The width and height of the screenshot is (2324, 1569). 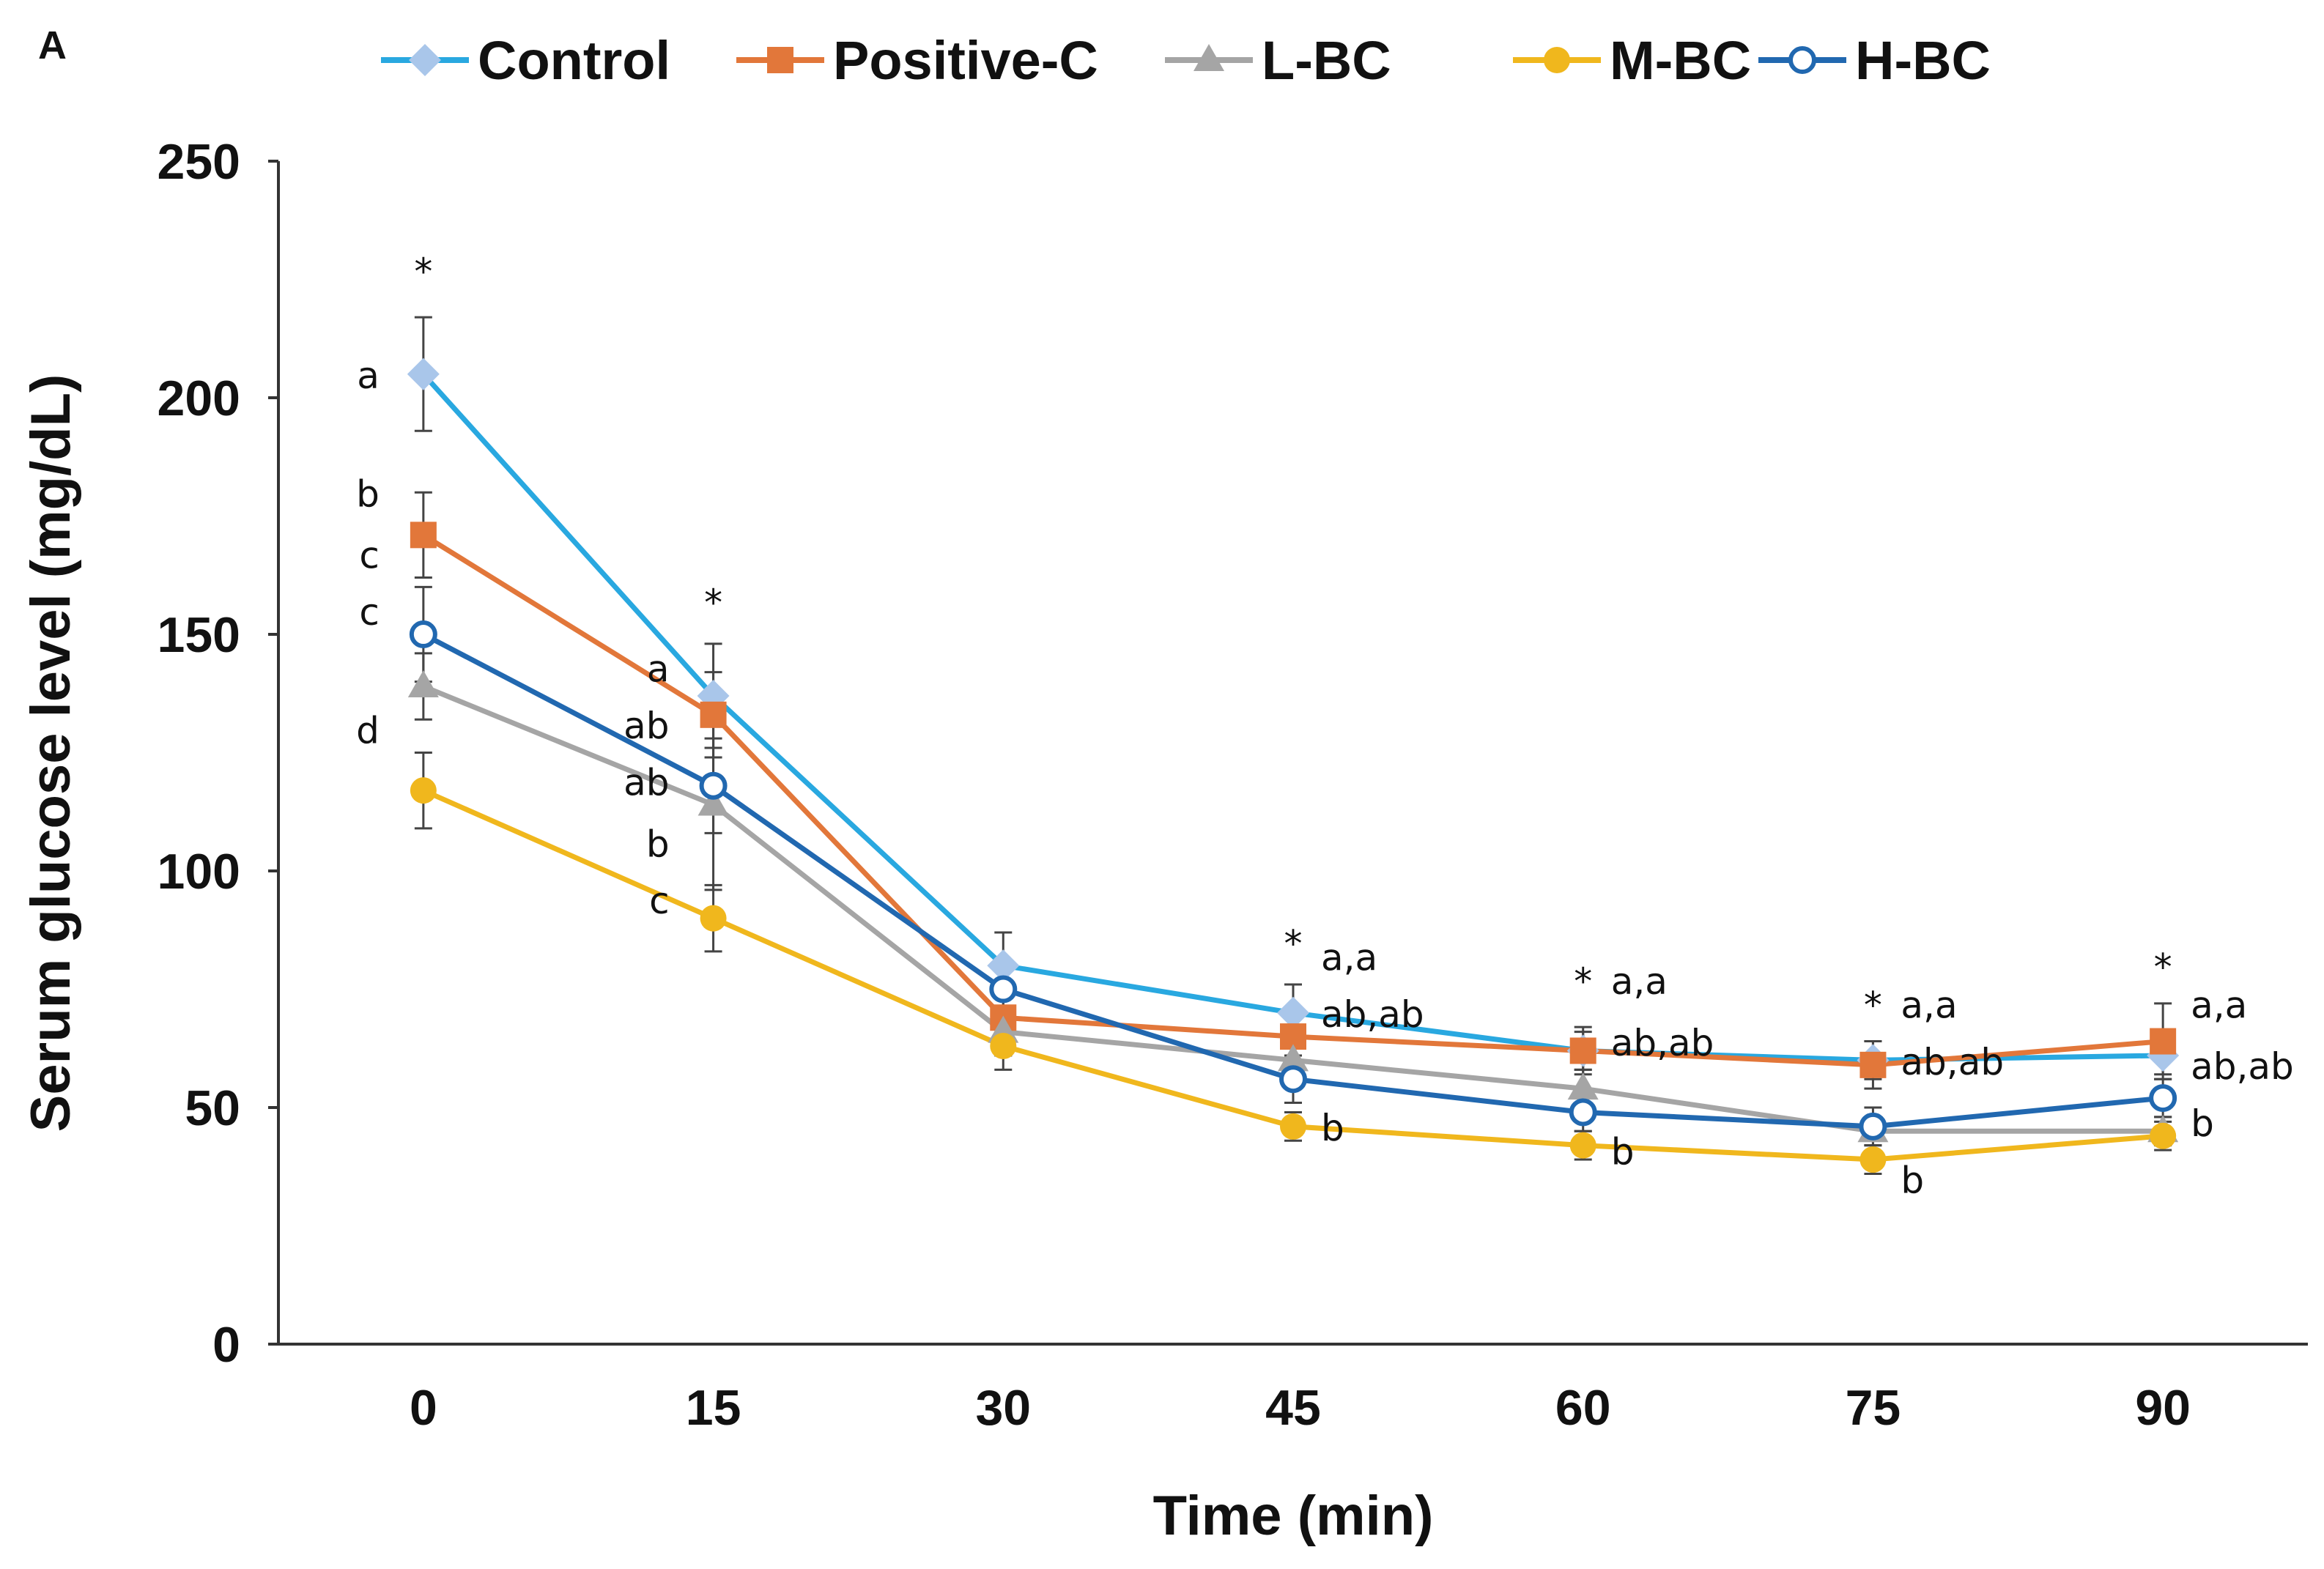 What do you see at coordinates (2163, 1408) in the screenshot?
I see `x-tick-label: 90` at bounding box center [2163, 1408].